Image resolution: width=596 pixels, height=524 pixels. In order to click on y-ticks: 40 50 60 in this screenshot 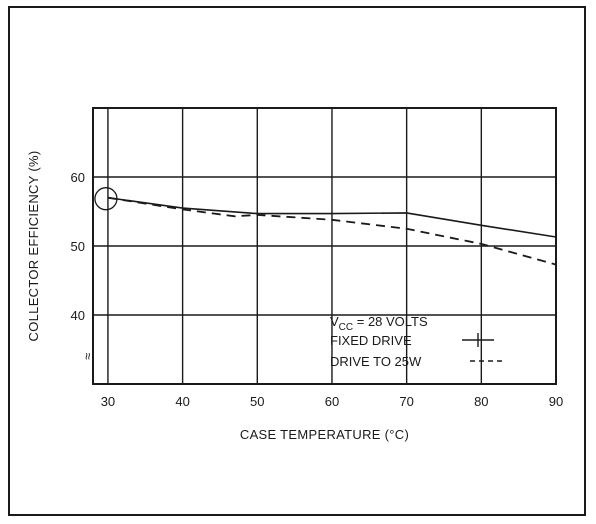, I will do `click(78, 246)`.